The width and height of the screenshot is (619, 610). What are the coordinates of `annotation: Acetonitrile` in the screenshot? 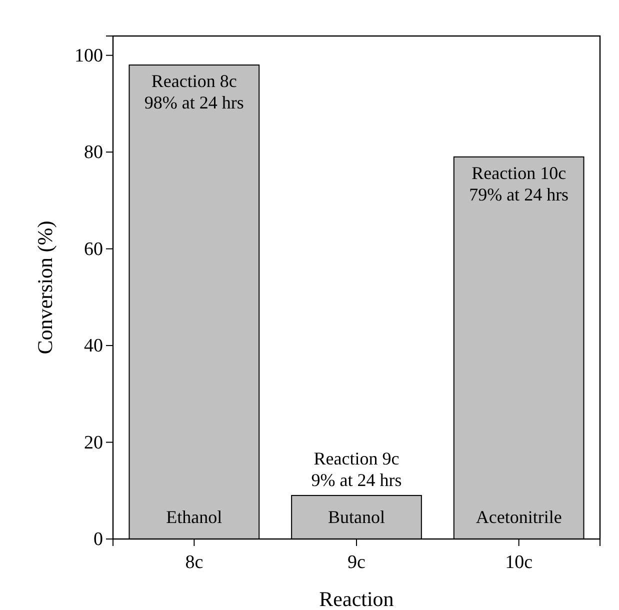 It's located at (519, 517).